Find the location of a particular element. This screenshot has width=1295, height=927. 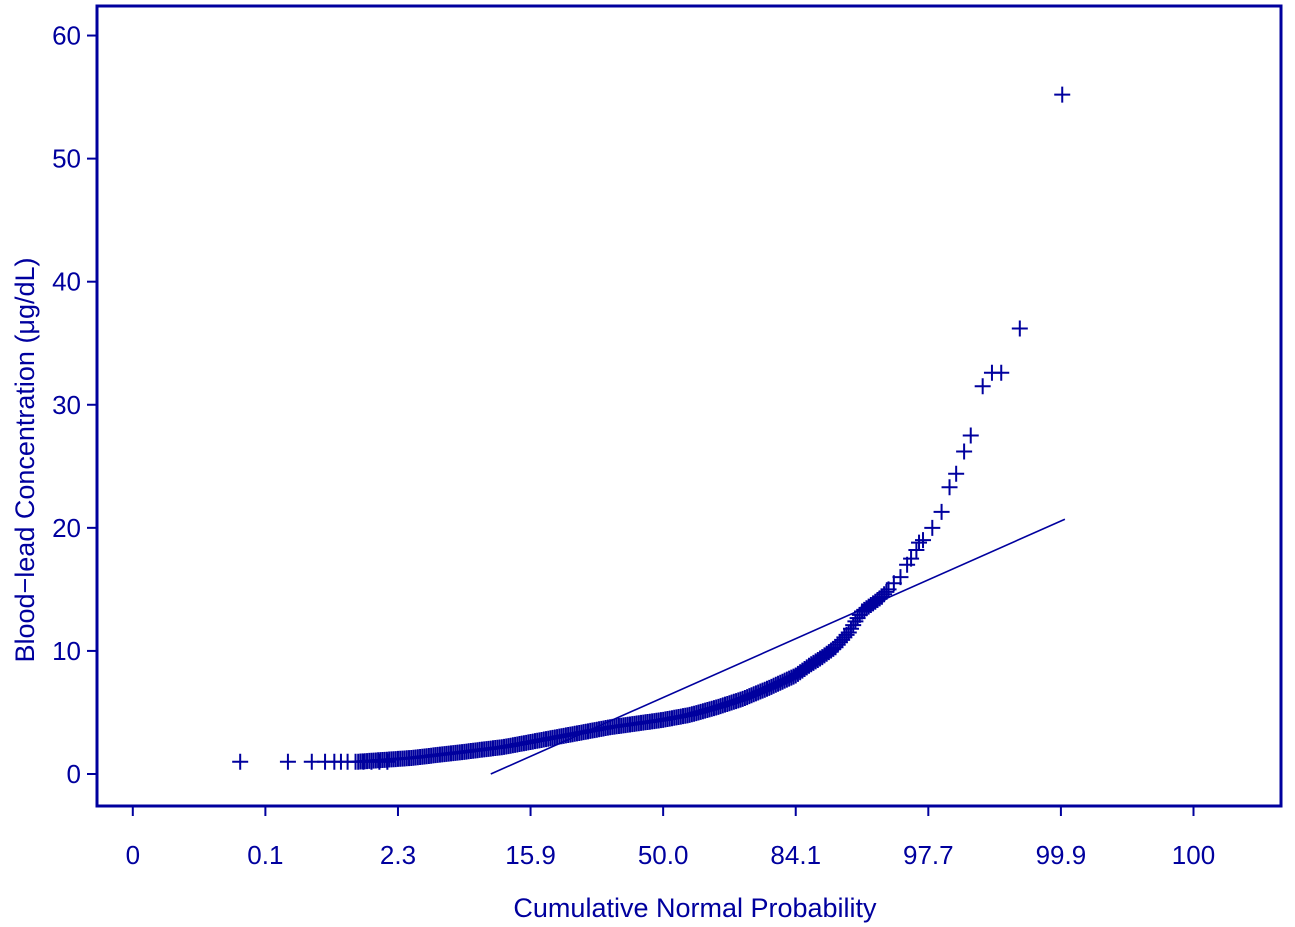

y-tick-label: 10 is located at coordinates (66, 651).